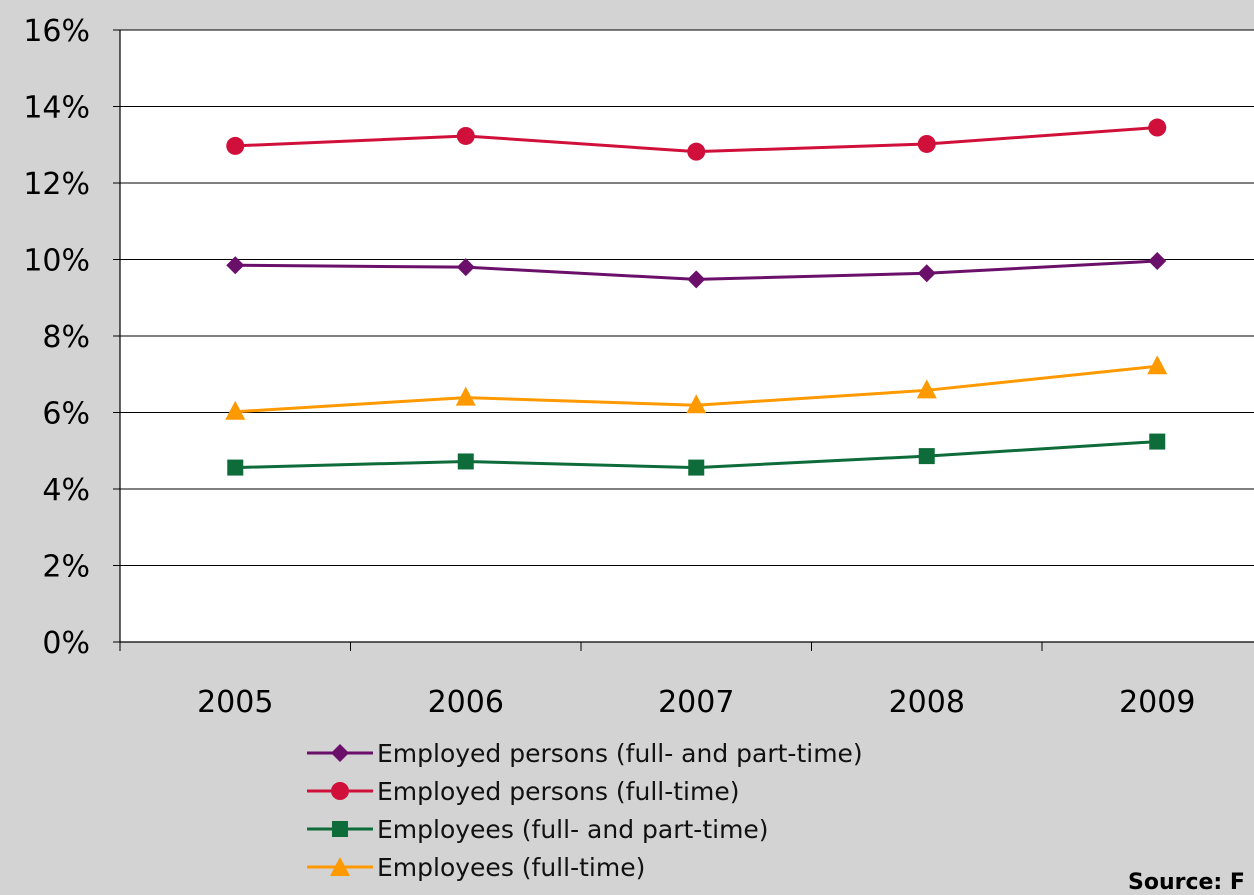  I want to click on source-note: Source: F, so click(1186, 882).